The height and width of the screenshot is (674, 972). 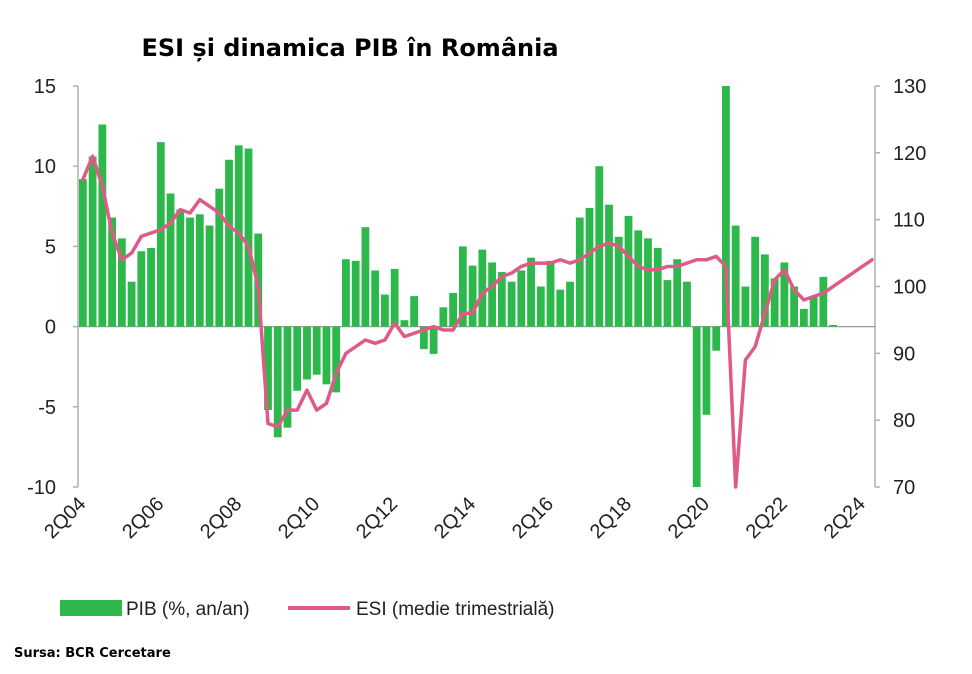 What do you see at coordinates (91, 608) in the screenshot?
I see `legend-swatch-pib` at bounding box center [91, 608].